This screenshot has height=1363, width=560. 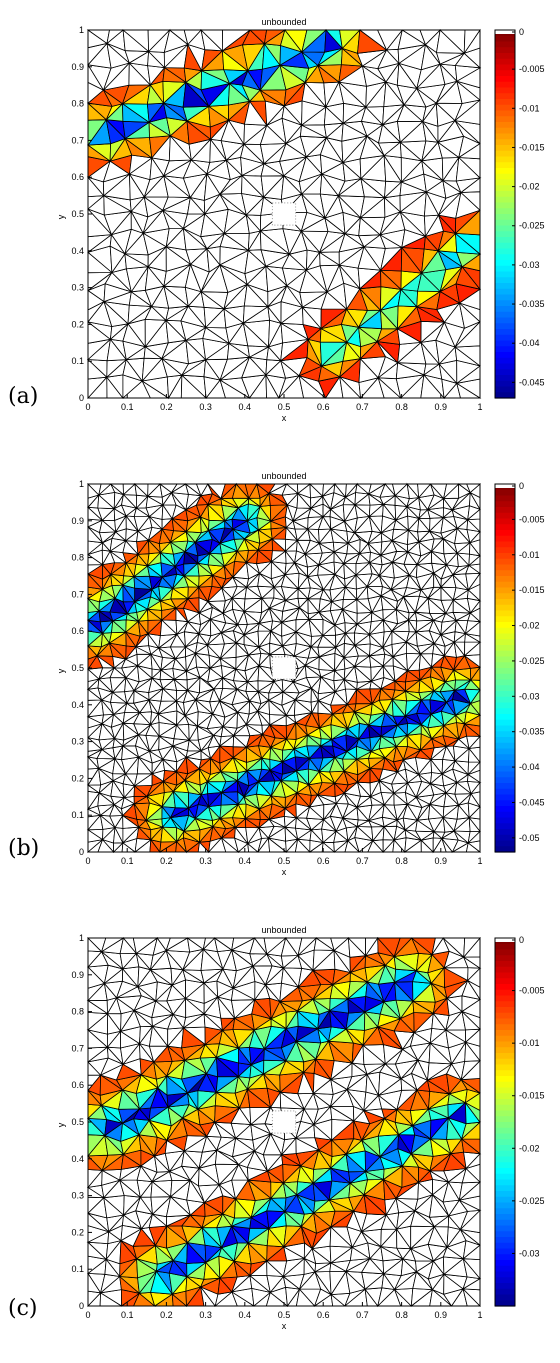 I want to click on colorbar-tick-label: -0.035, so click(x=532, y=732).